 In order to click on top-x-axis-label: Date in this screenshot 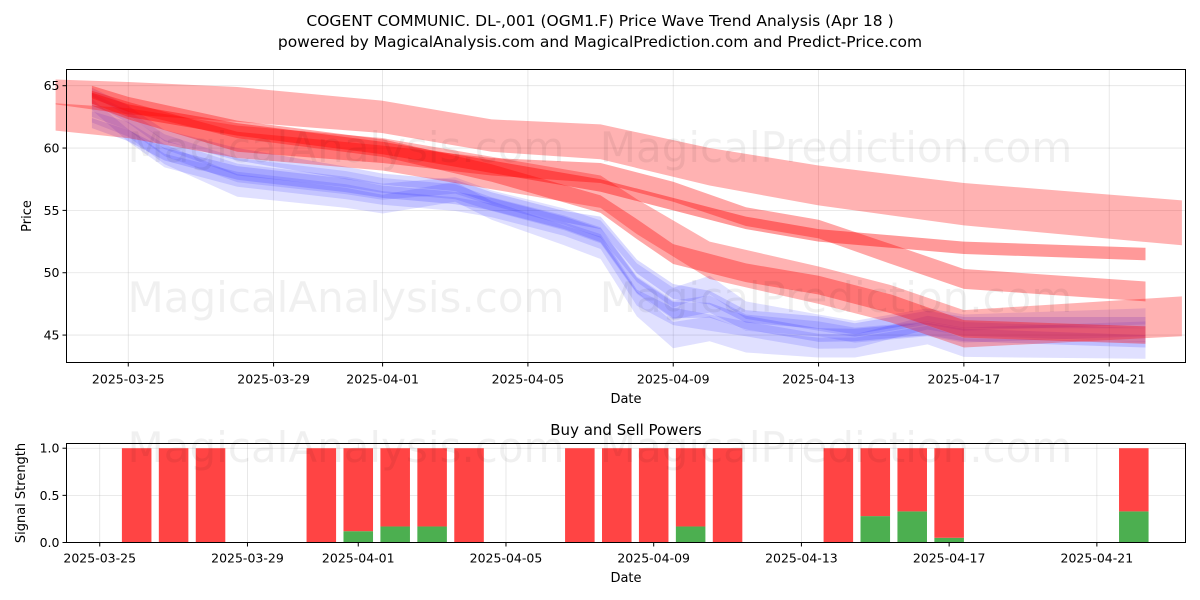, I will do `click(625, 399)`.